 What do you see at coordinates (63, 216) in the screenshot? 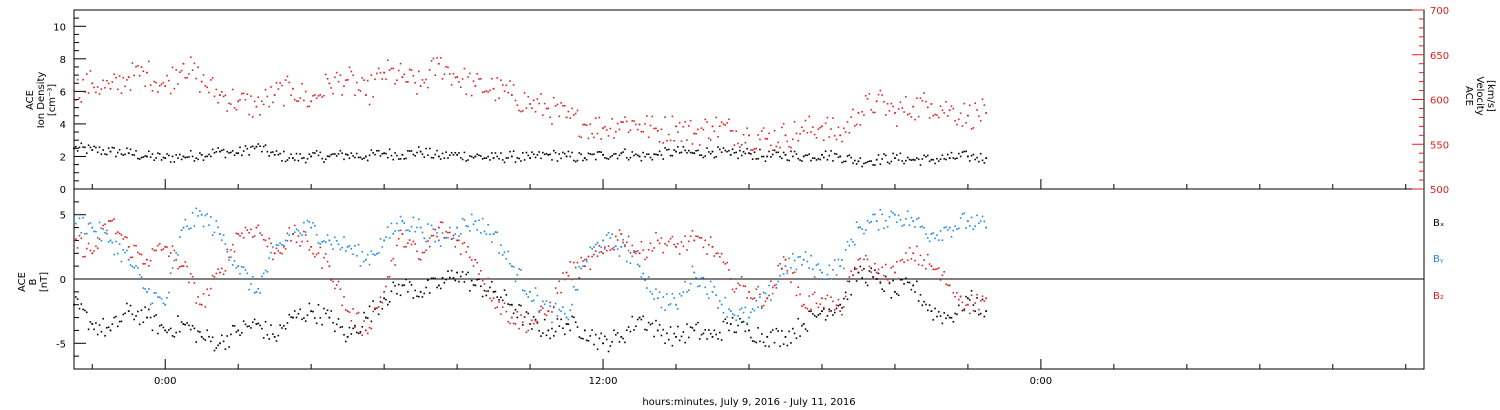
I see `field-tick-label: 5` at bounding box center [63, 216].